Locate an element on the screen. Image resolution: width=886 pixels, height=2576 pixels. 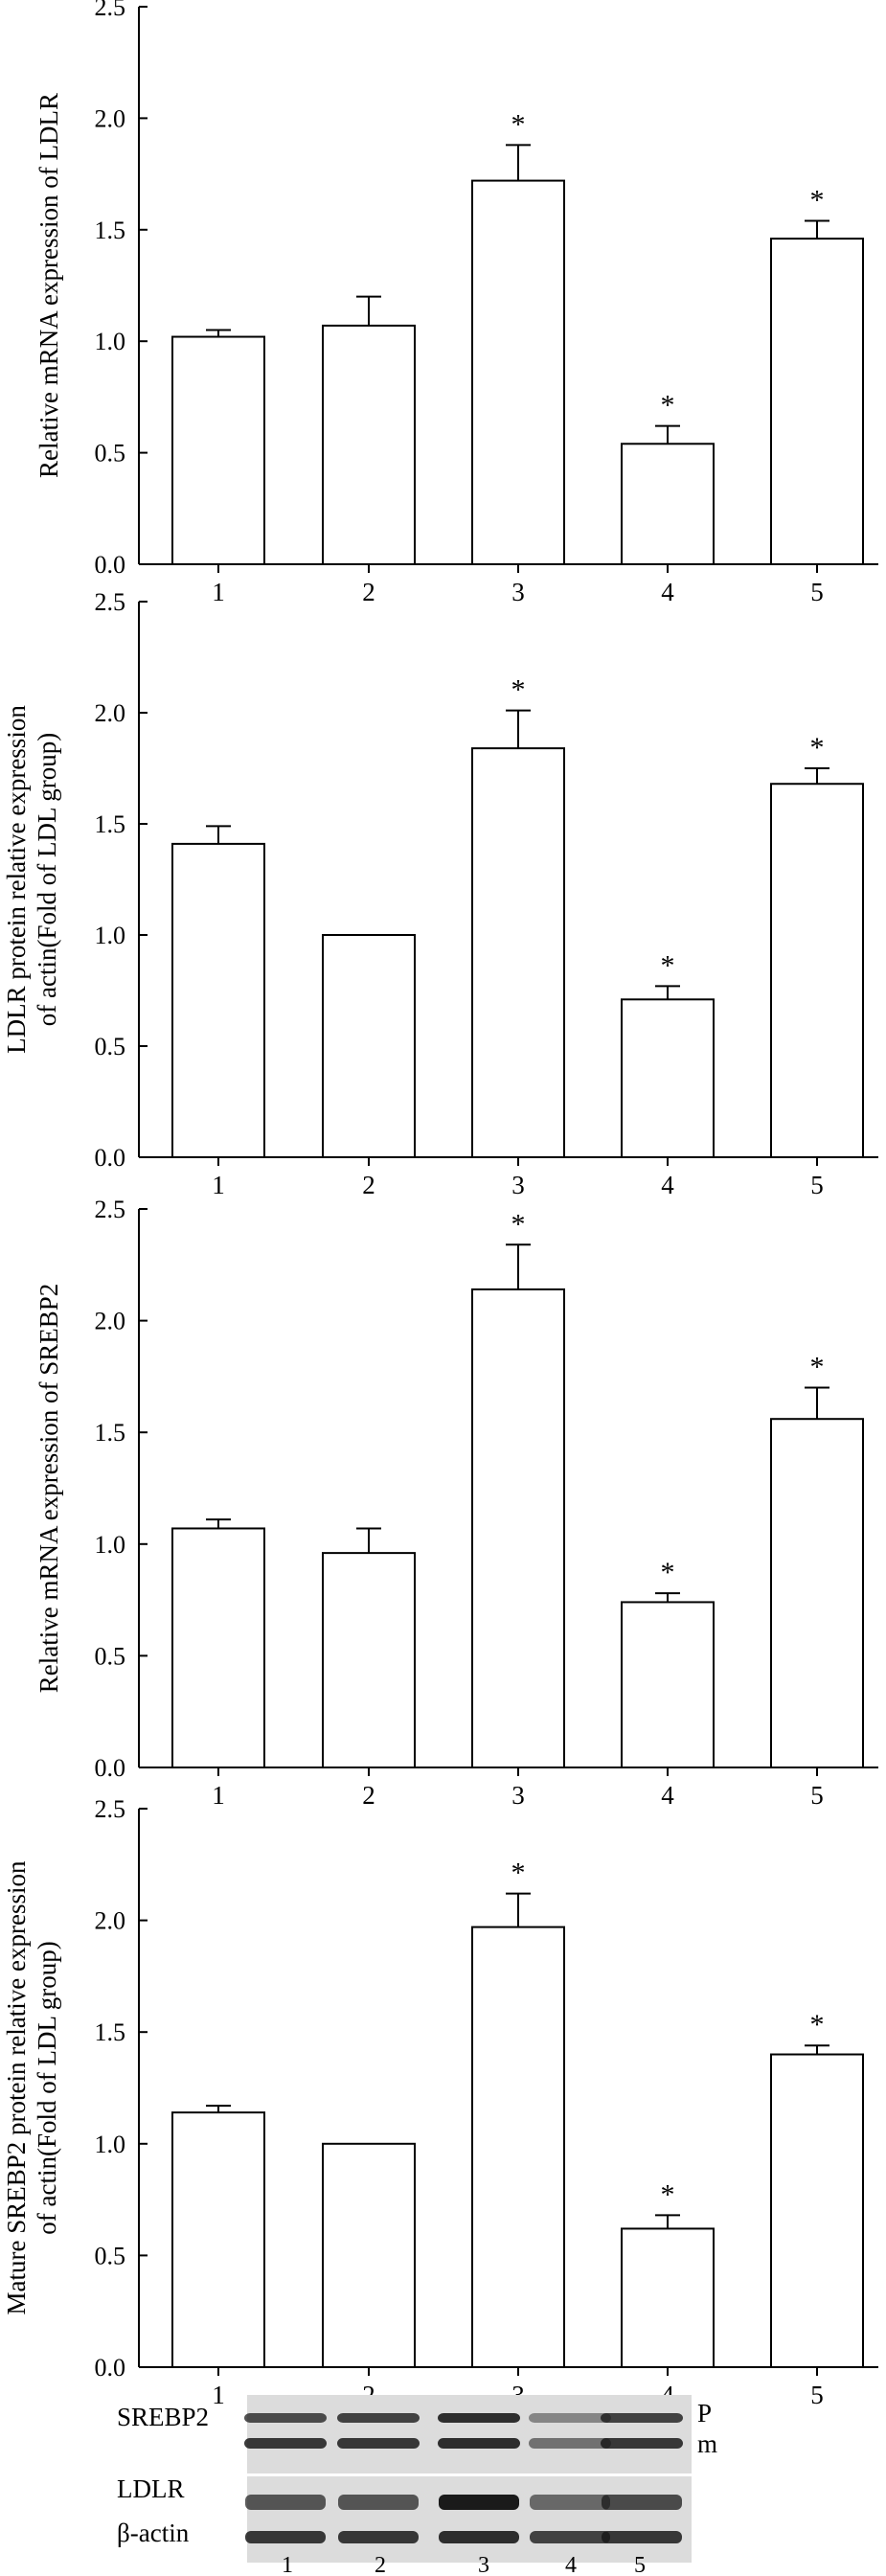
blot-background-srebp2 is located at coordinates (469, 2434).